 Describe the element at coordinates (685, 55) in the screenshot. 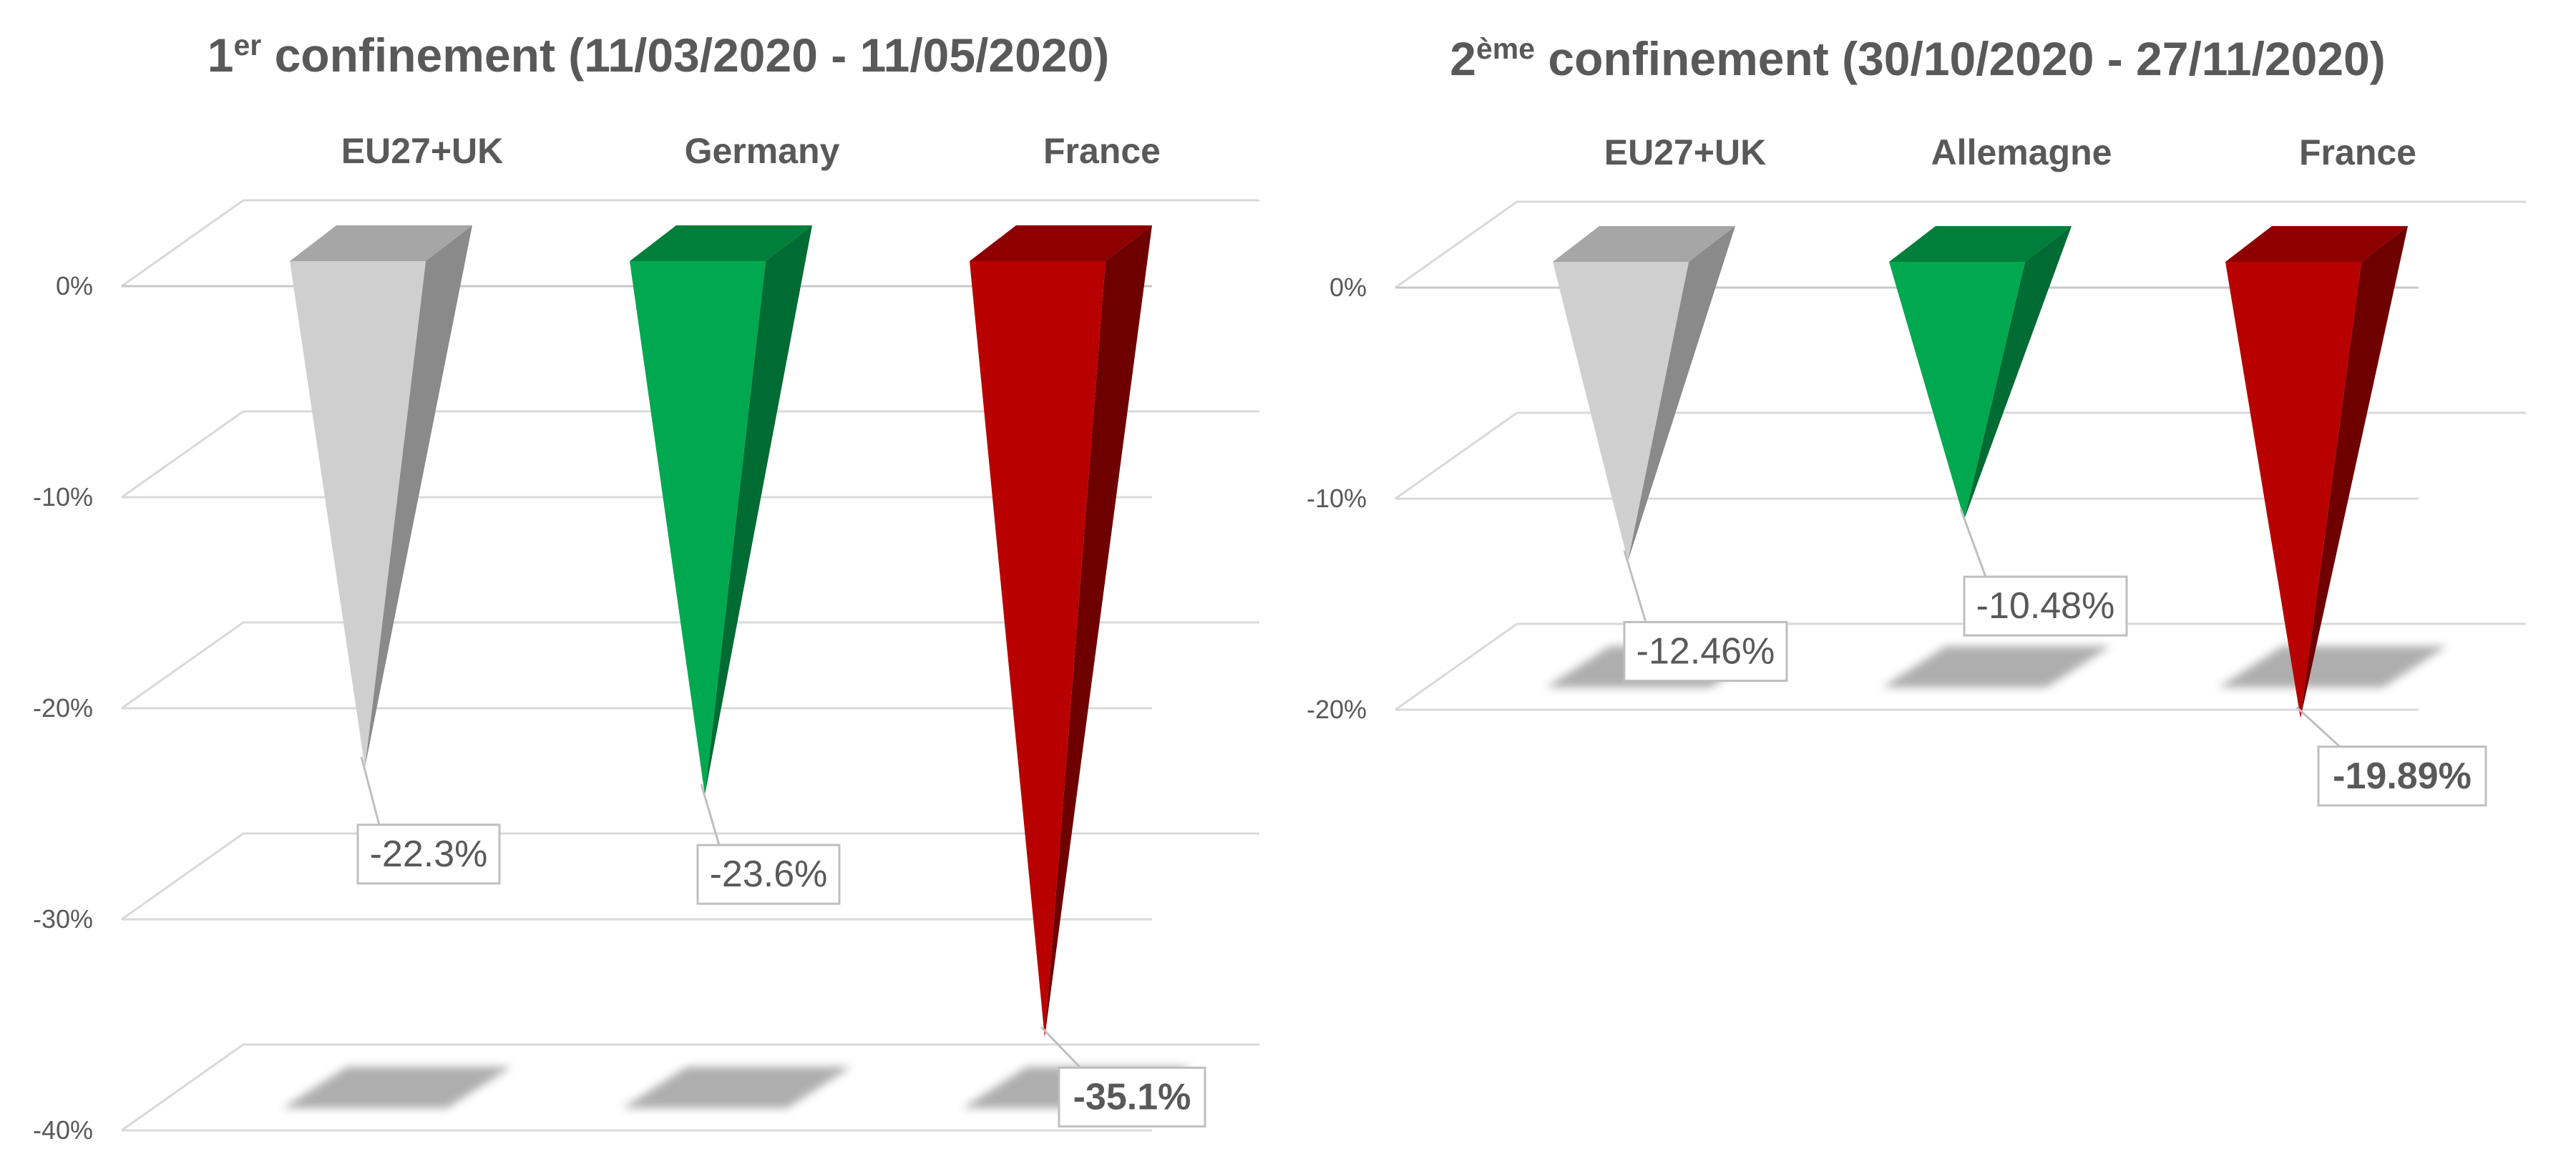

I see `title-text: confinement (11/03/2020 - 11/05/2020)` at that location.